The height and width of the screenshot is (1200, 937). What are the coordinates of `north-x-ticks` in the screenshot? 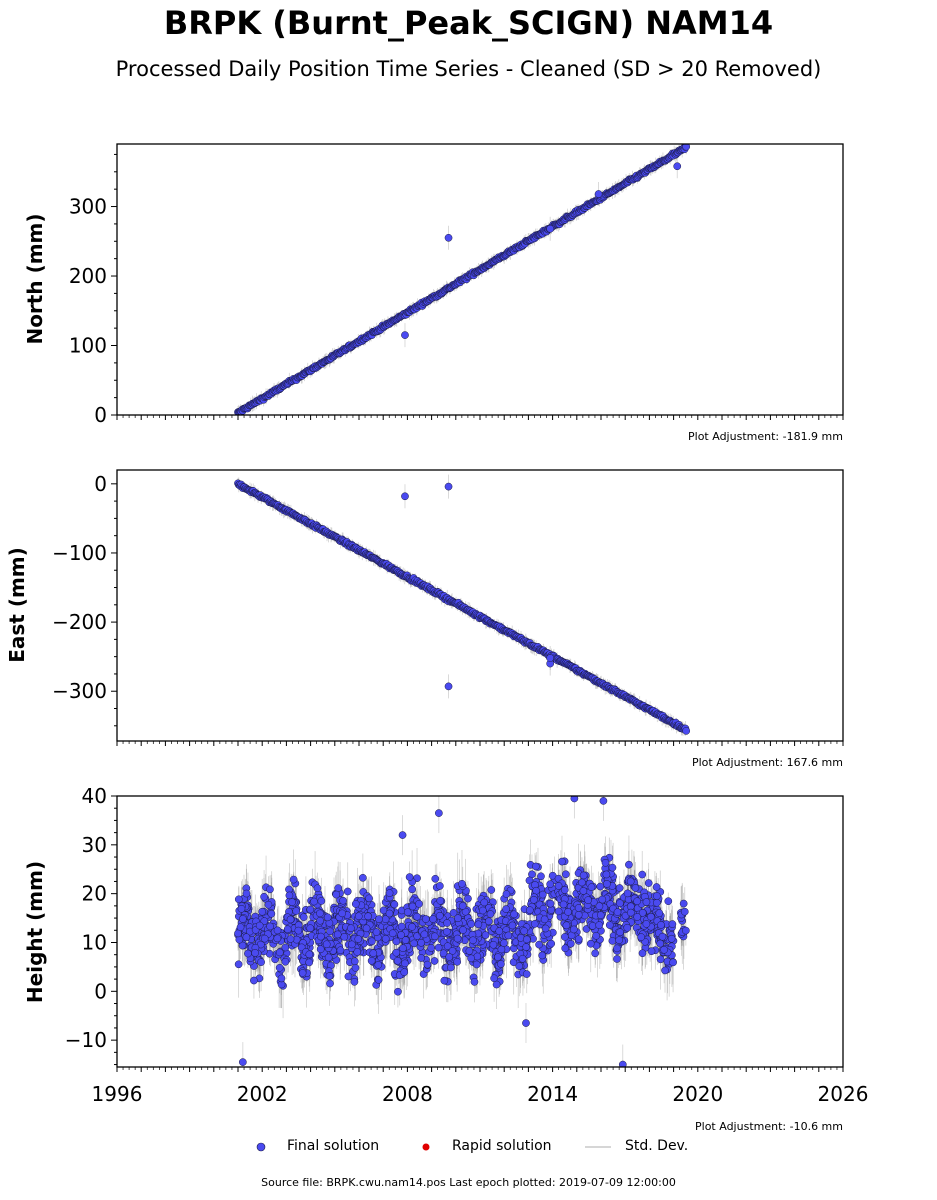 It's located at (480, 417).